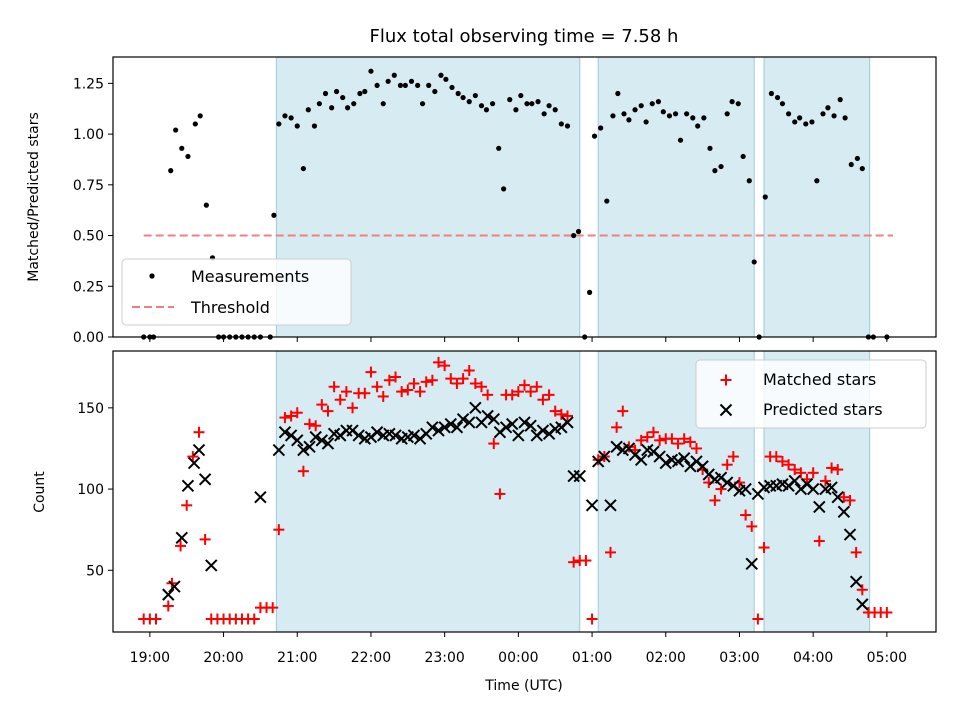 The height and width of the screenshot is (720, 960). I want to click on y-tick-label: 100, so click(90, 490).